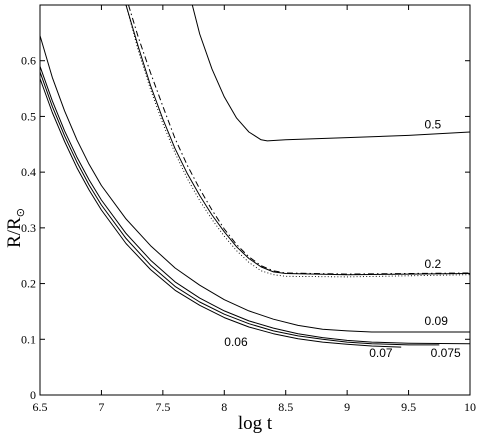 This screenshot has width=480, height=436. Describe the element at coordinates (33, 395) in the screenshot. I see `y-tick-label: 0` at that location.